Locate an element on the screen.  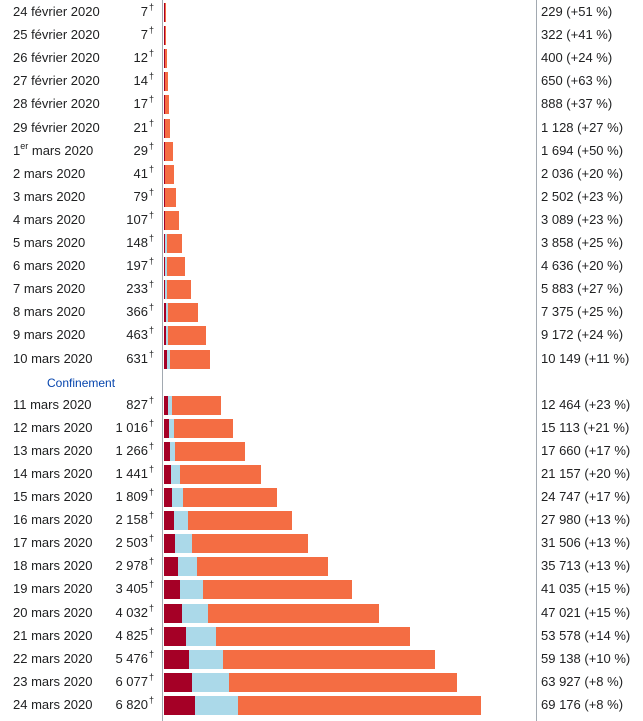
date-label: 14 mars 2020 is located at coordinates (53, 473).